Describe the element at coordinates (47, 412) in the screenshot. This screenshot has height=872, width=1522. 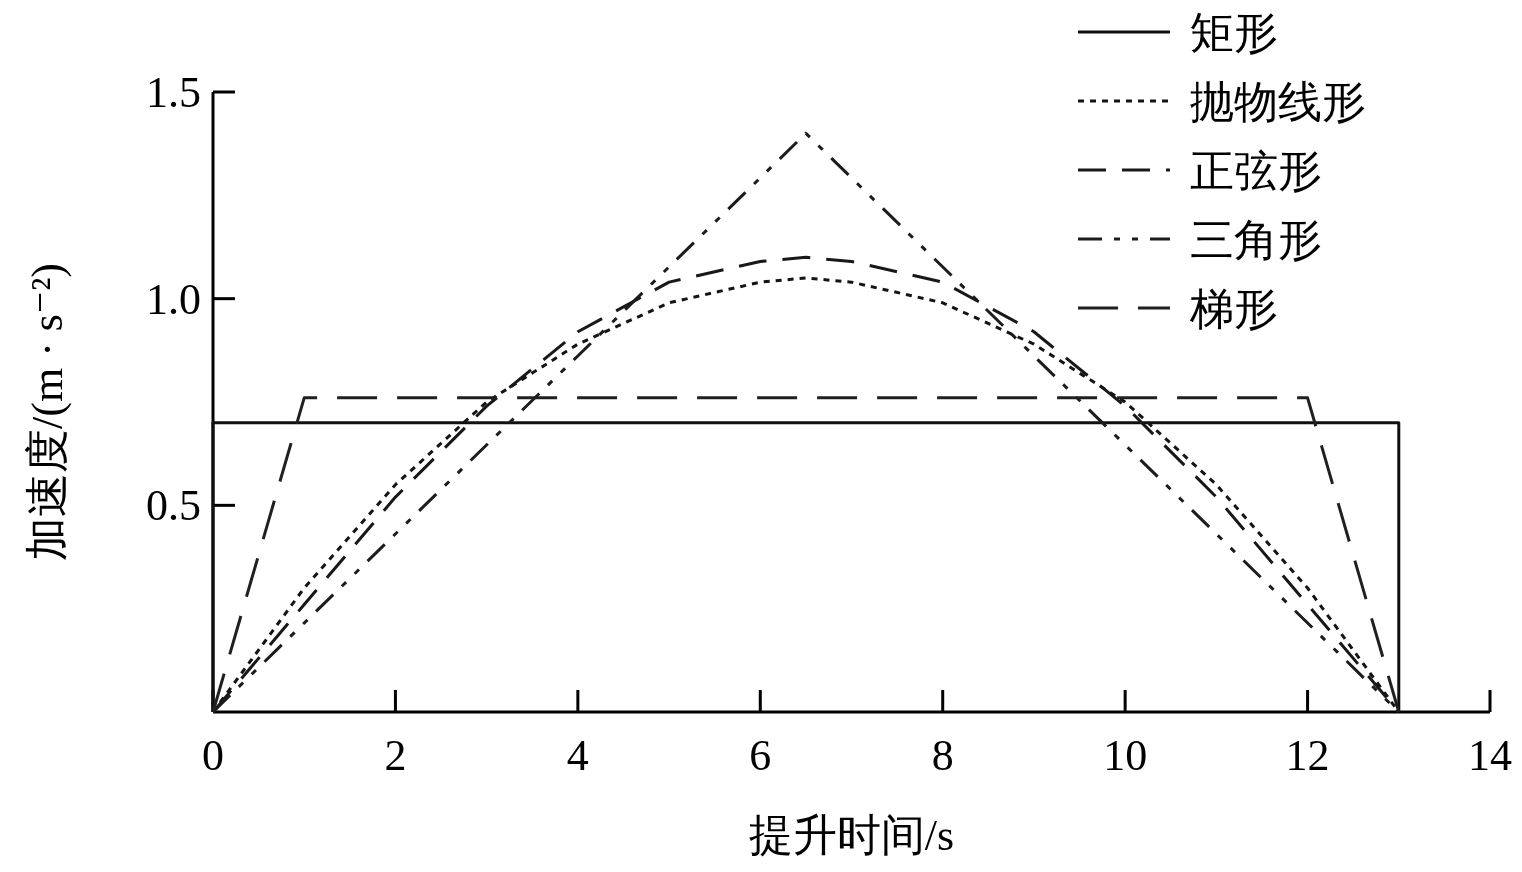
I see `y-axis-title: 加速度/(m · s⁻²)` at that location.